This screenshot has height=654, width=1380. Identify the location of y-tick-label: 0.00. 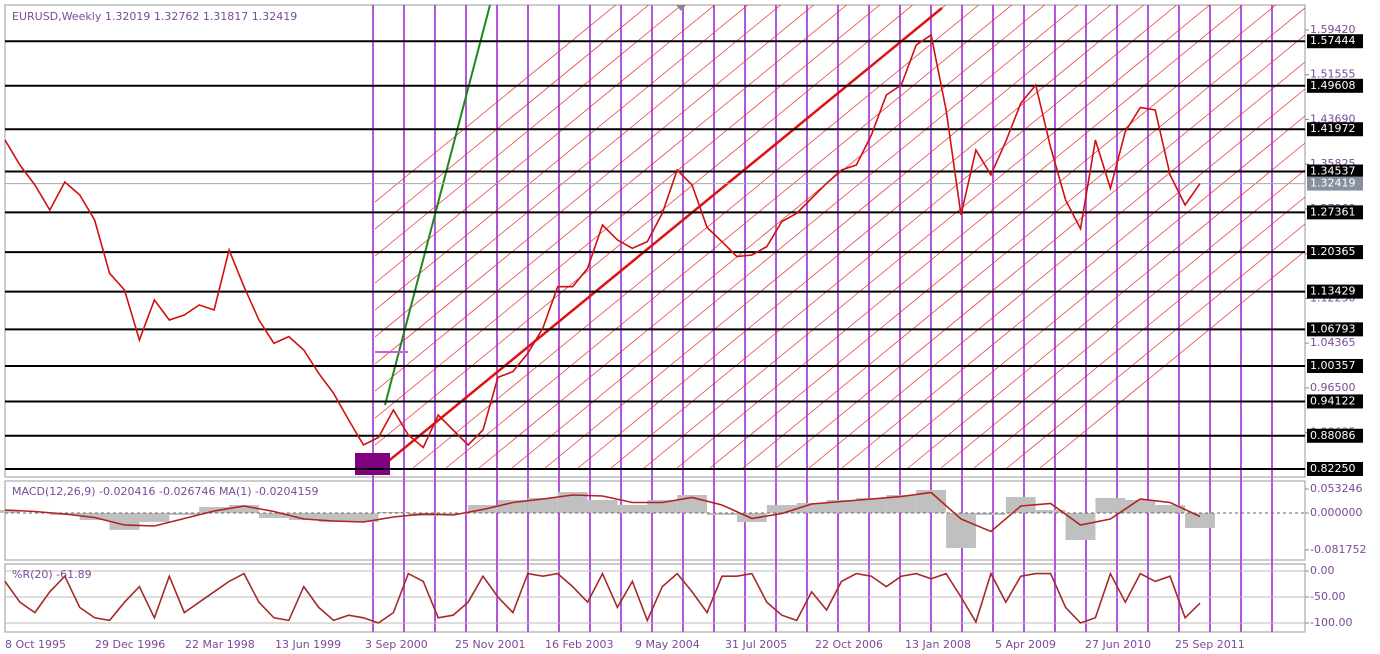
(1322, 570).